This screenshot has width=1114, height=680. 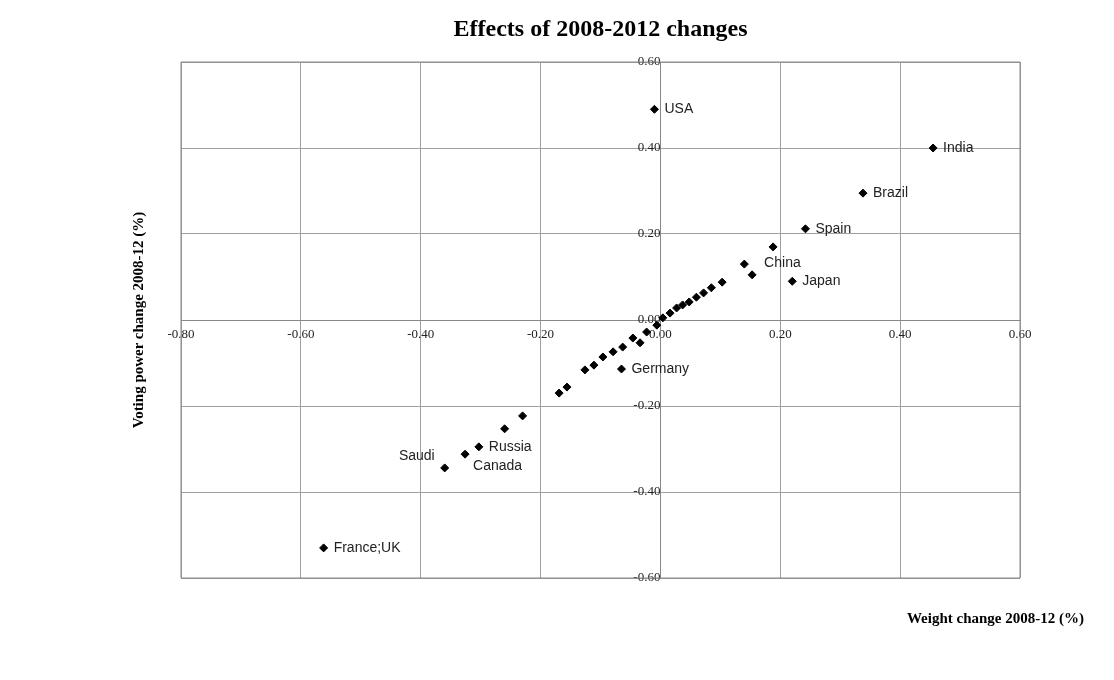 What do you see at coordinates (421, 334) in the screenshot?
I see `x-tick-label: -0.40` at bounding box center [421, 334].